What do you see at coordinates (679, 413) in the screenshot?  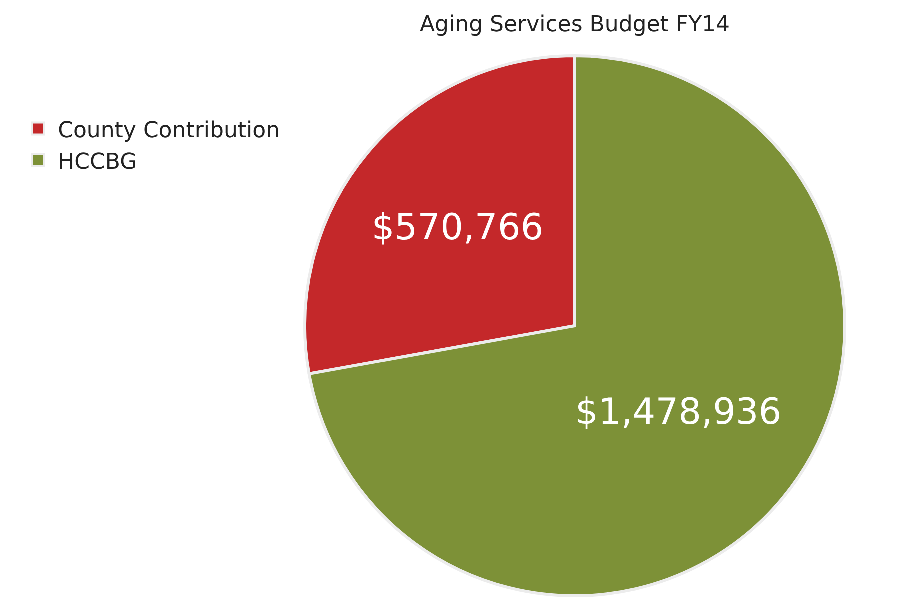 I see `data-label: $1,478,936` at bounding box center [679, 413].